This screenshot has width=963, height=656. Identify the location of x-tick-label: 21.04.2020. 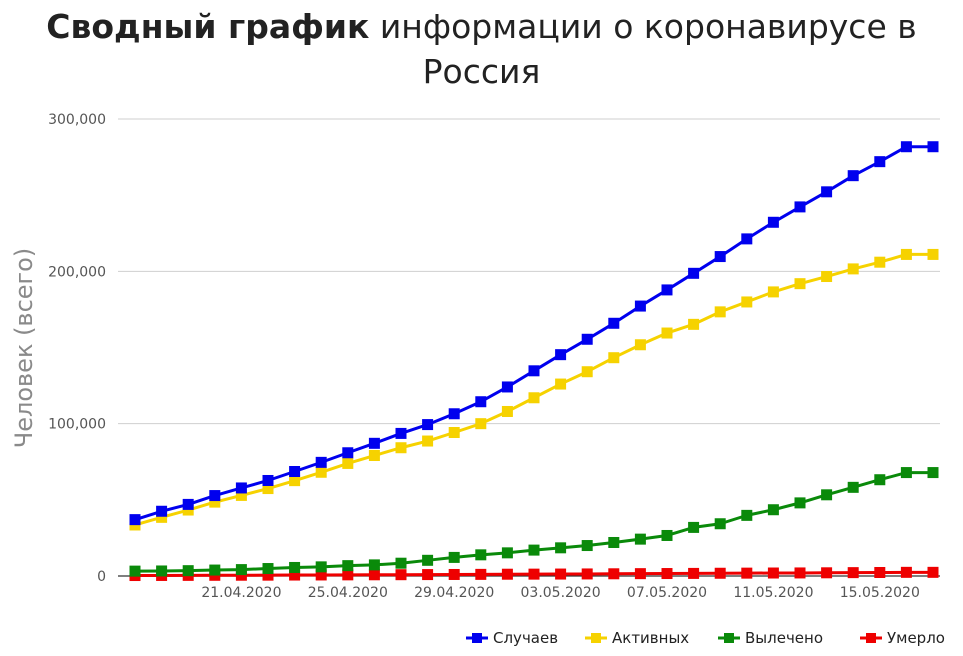
(241, 593).